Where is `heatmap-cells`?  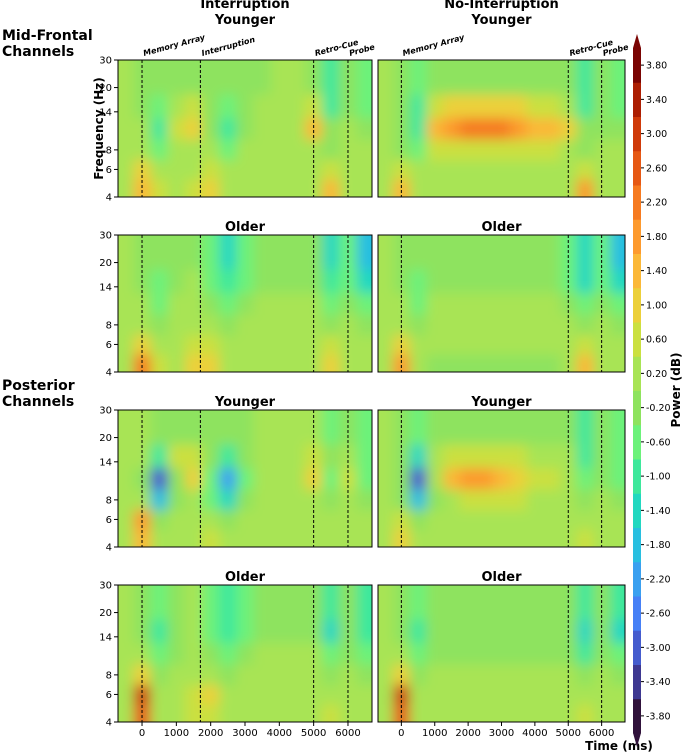 heatmap-cells is located at coordinates (501, 303).